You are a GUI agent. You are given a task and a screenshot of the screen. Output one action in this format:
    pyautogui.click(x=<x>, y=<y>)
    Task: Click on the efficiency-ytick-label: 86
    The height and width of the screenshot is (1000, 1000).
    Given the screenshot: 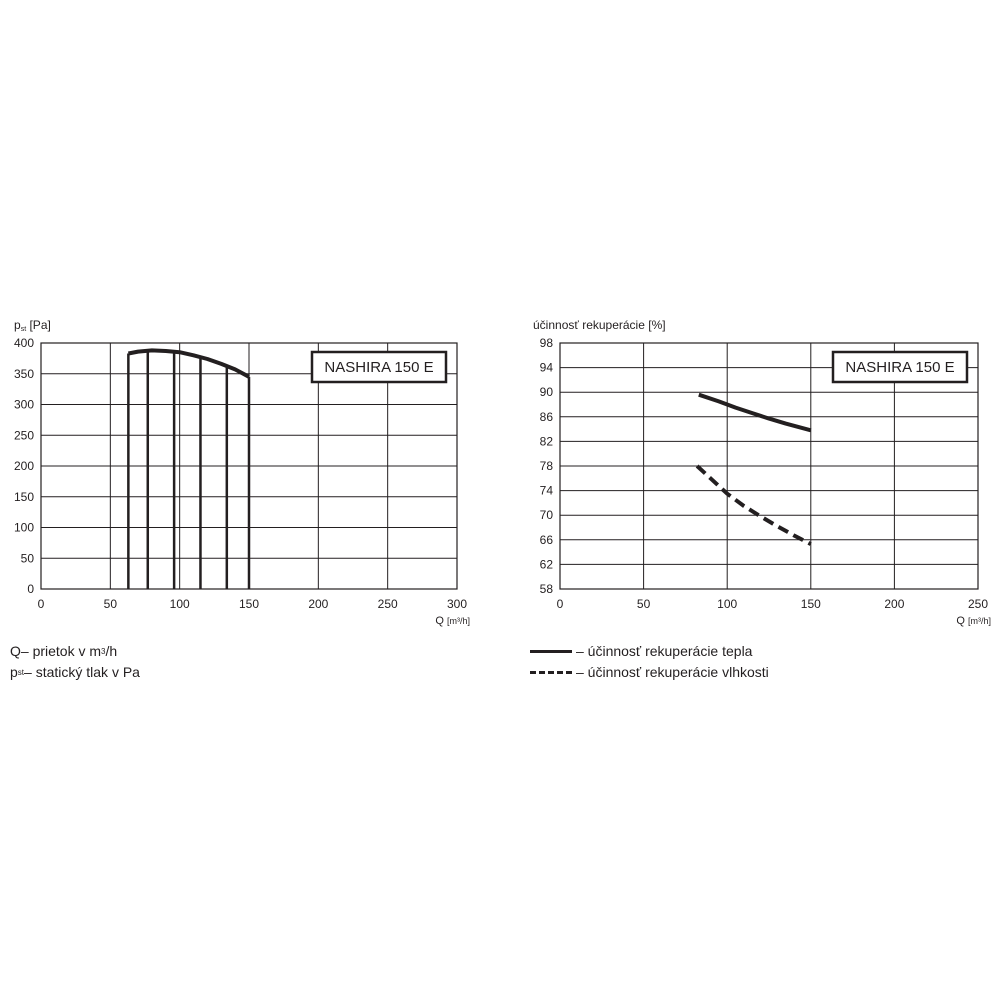 What is the action you would take?
    pyautogui.click(x=547, y=417)
    